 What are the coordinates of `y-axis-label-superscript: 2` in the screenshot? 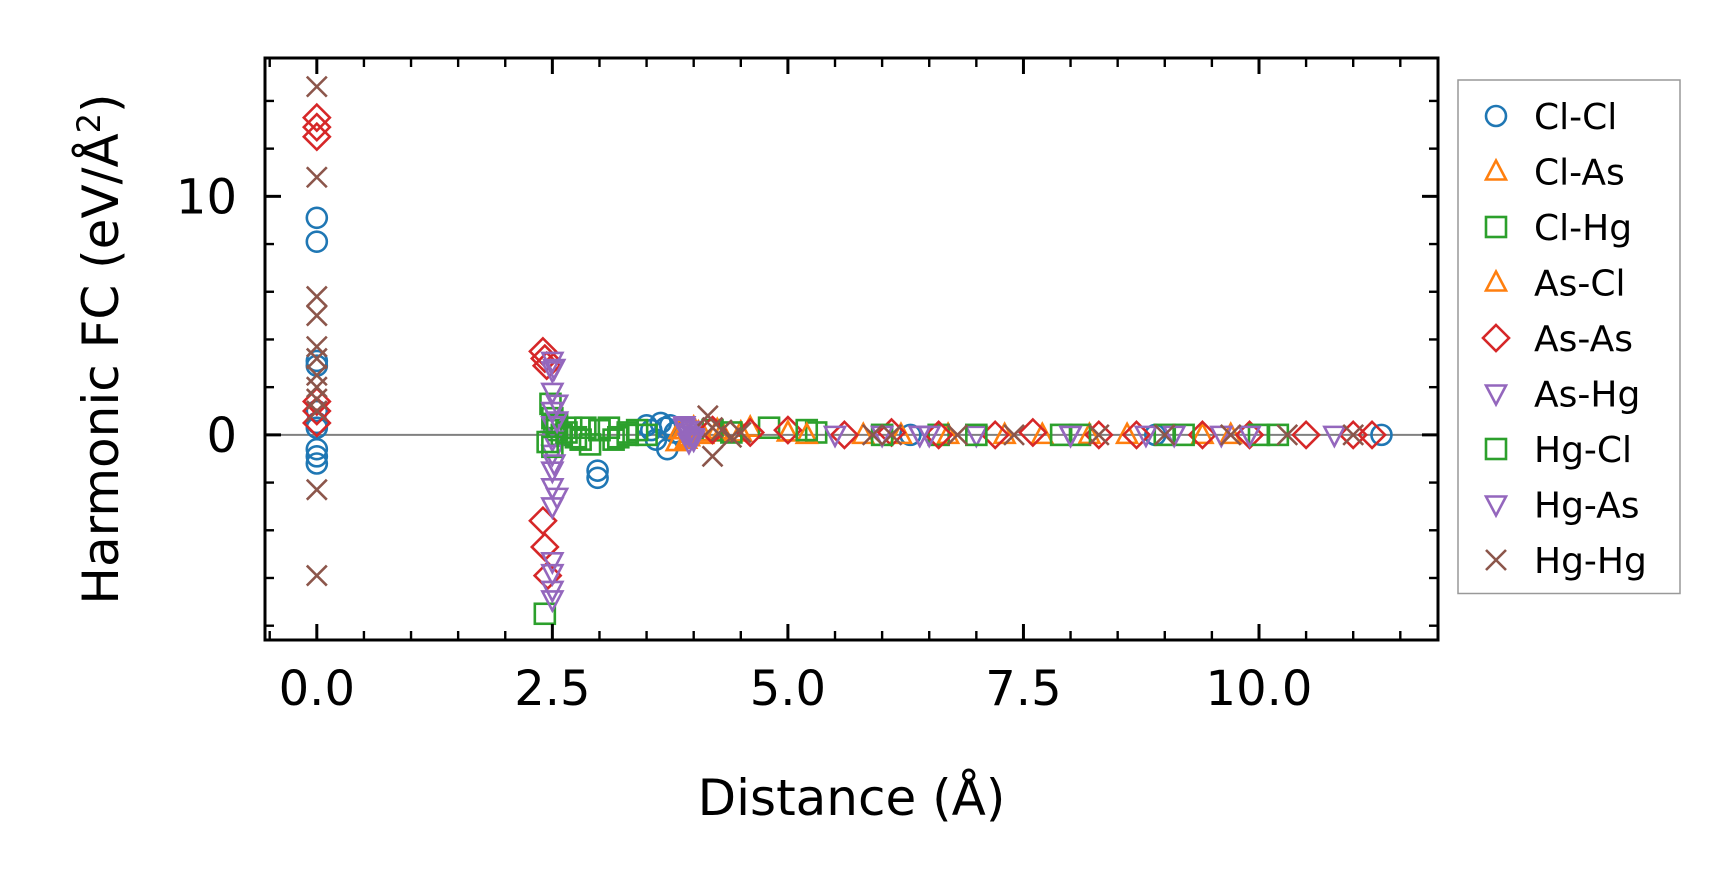 It's located at (89, 123).